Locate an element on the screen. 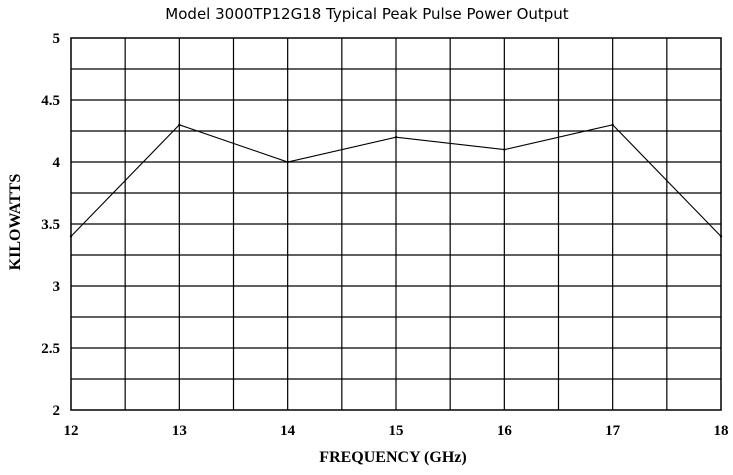 The height and width of the screenshot is (475, 733). y-tick-label: 4.5 is located at coordinates (50, 101).